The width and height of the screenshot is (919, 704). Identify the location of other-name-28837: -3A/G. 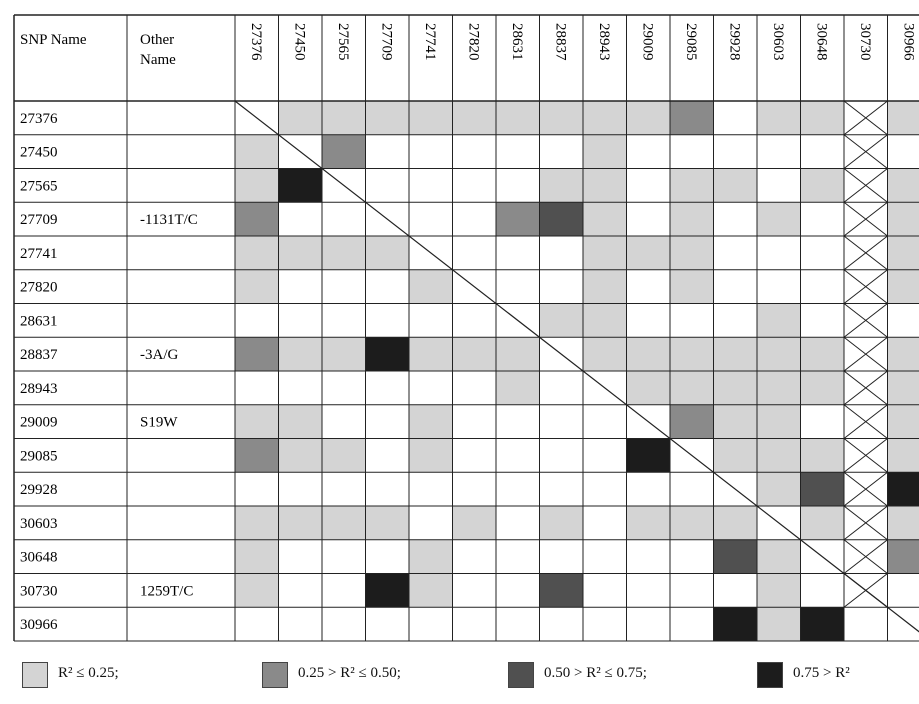
(159, 355).